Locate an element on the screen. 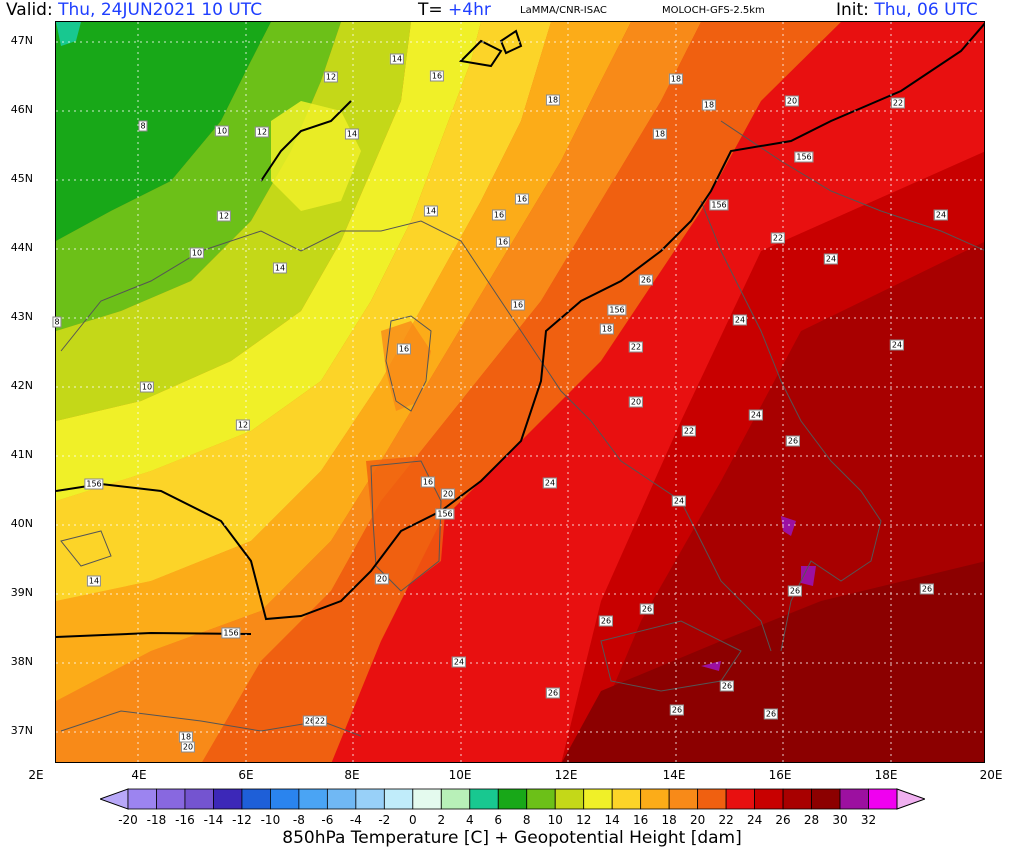 The image size is (1024, 850). colorbar-tick-label: 16 is located at coordinates (641, 820).